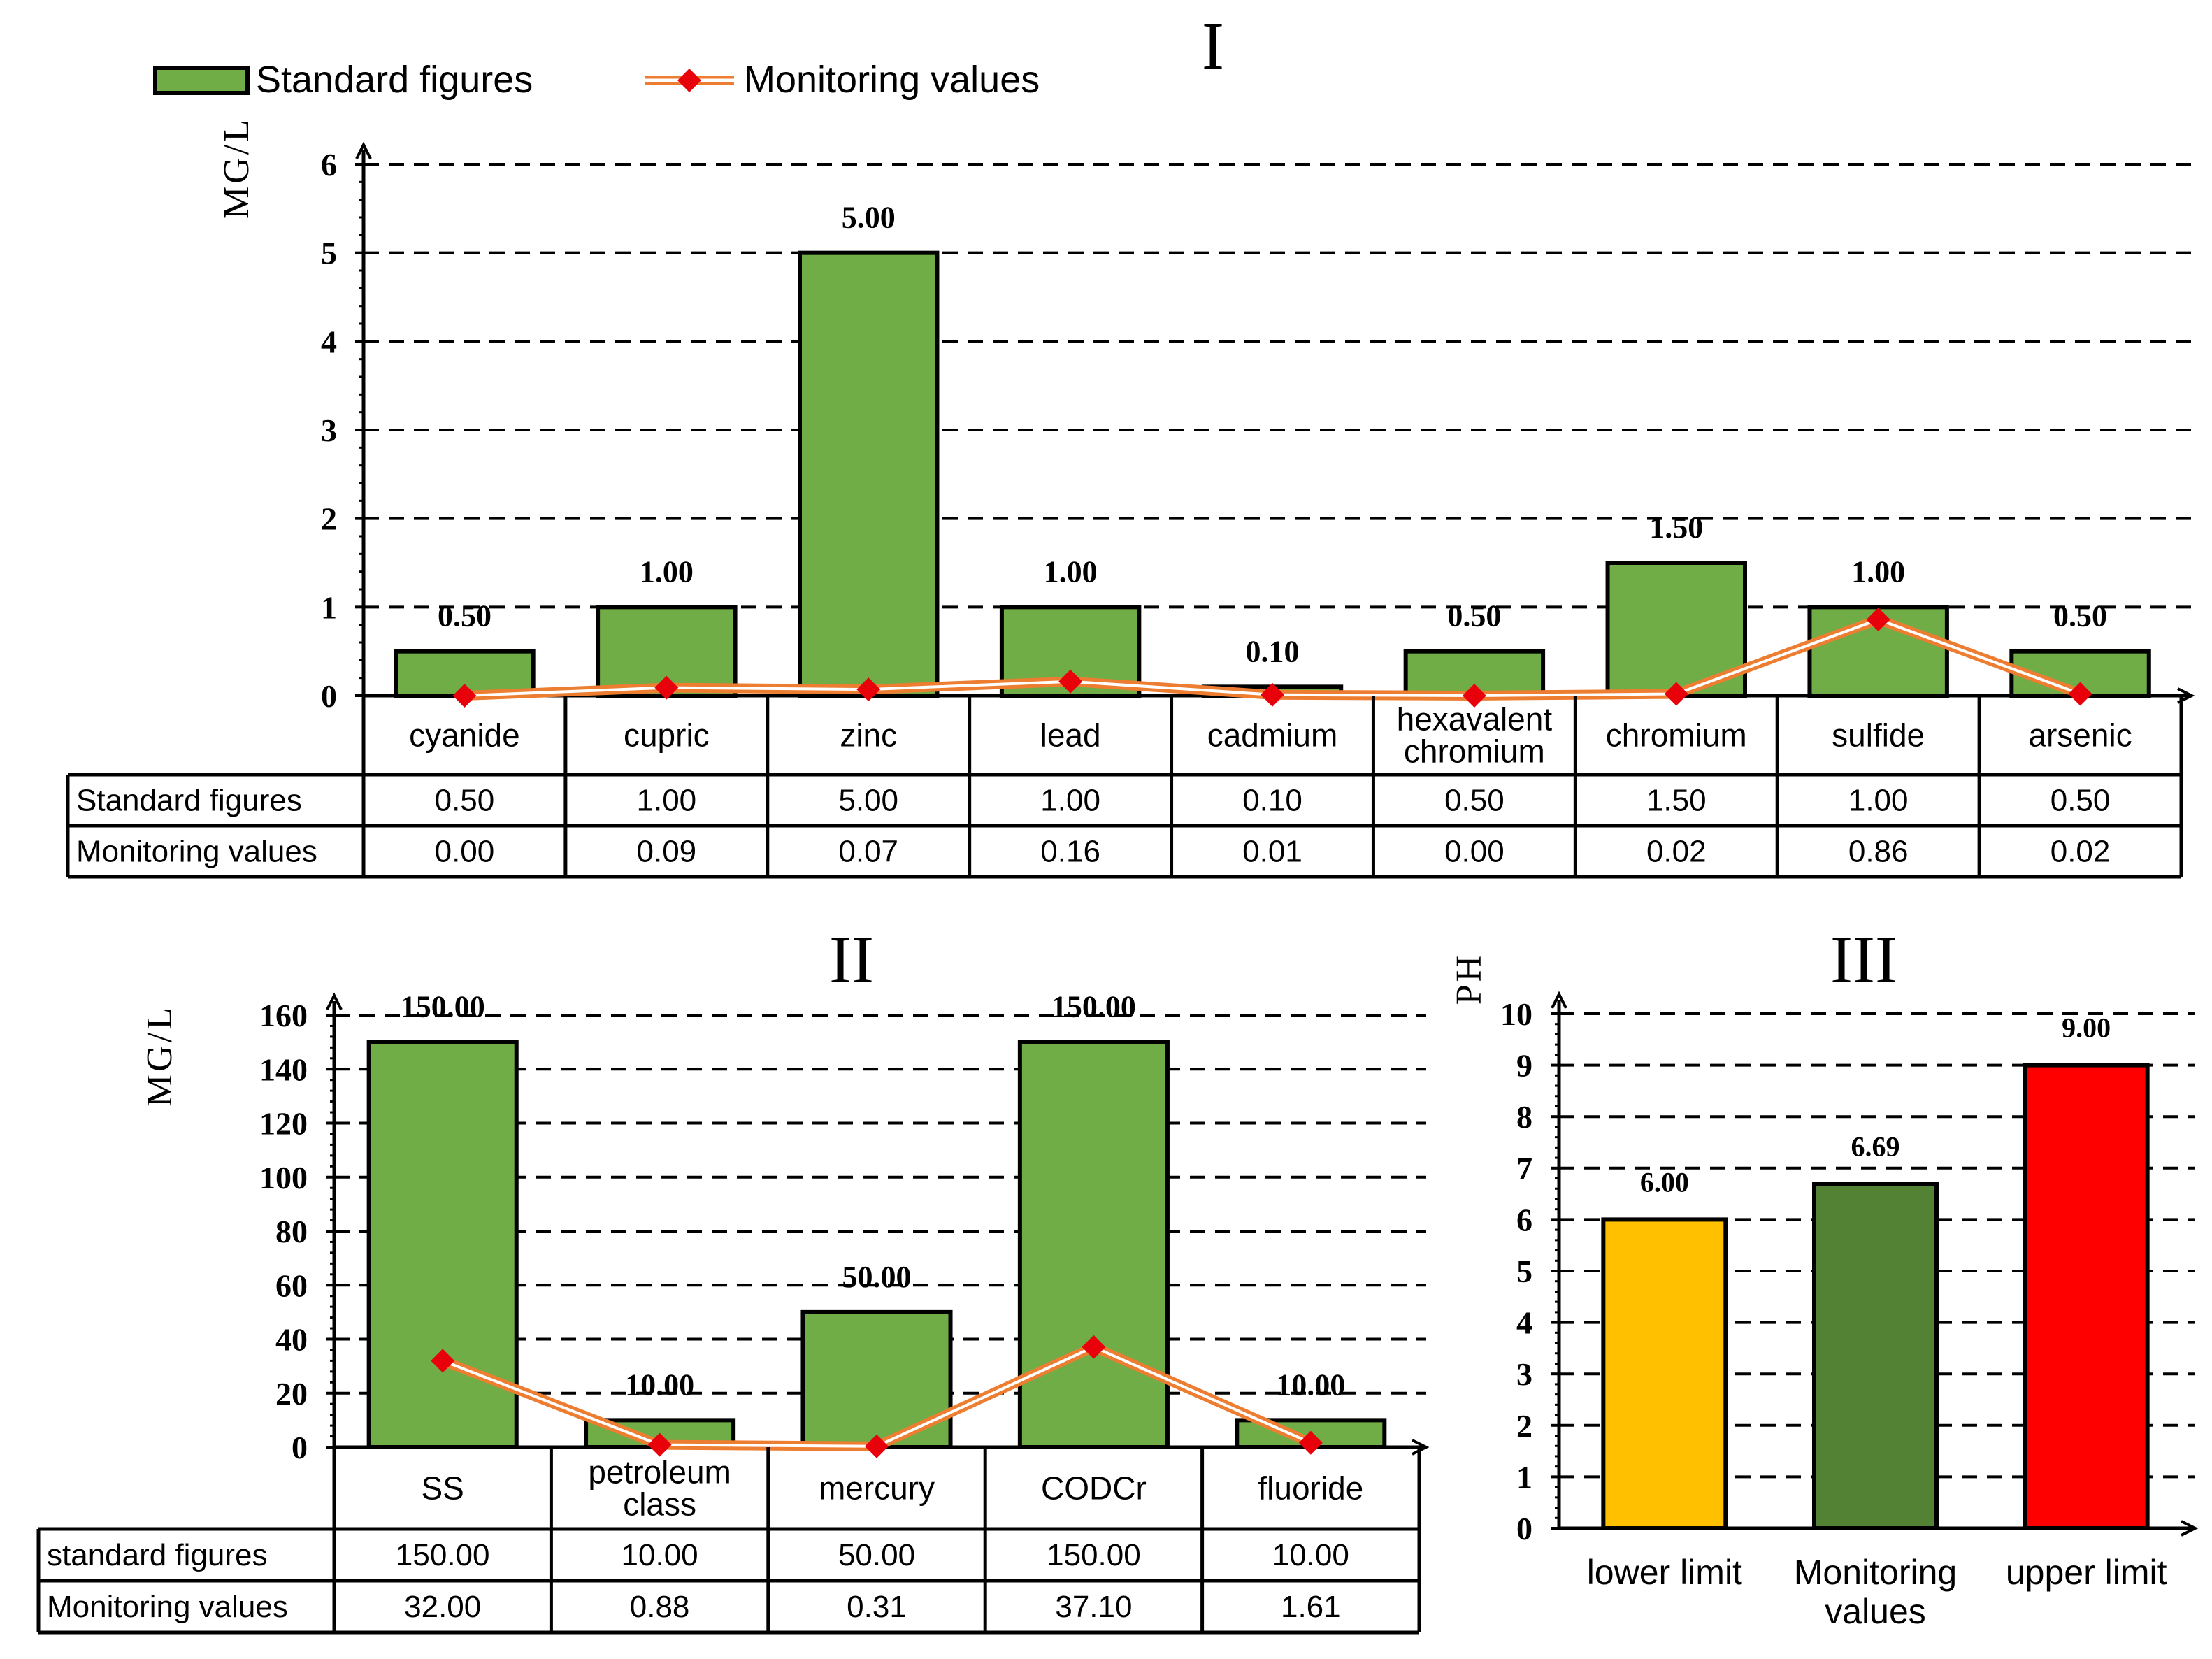 The width and height of the screenshot is (2212, 1659). What do you see at coordinates (283, 1177) in the screenshot?
I see `y-tick-label: 100` at bounding box center [283, 1177].